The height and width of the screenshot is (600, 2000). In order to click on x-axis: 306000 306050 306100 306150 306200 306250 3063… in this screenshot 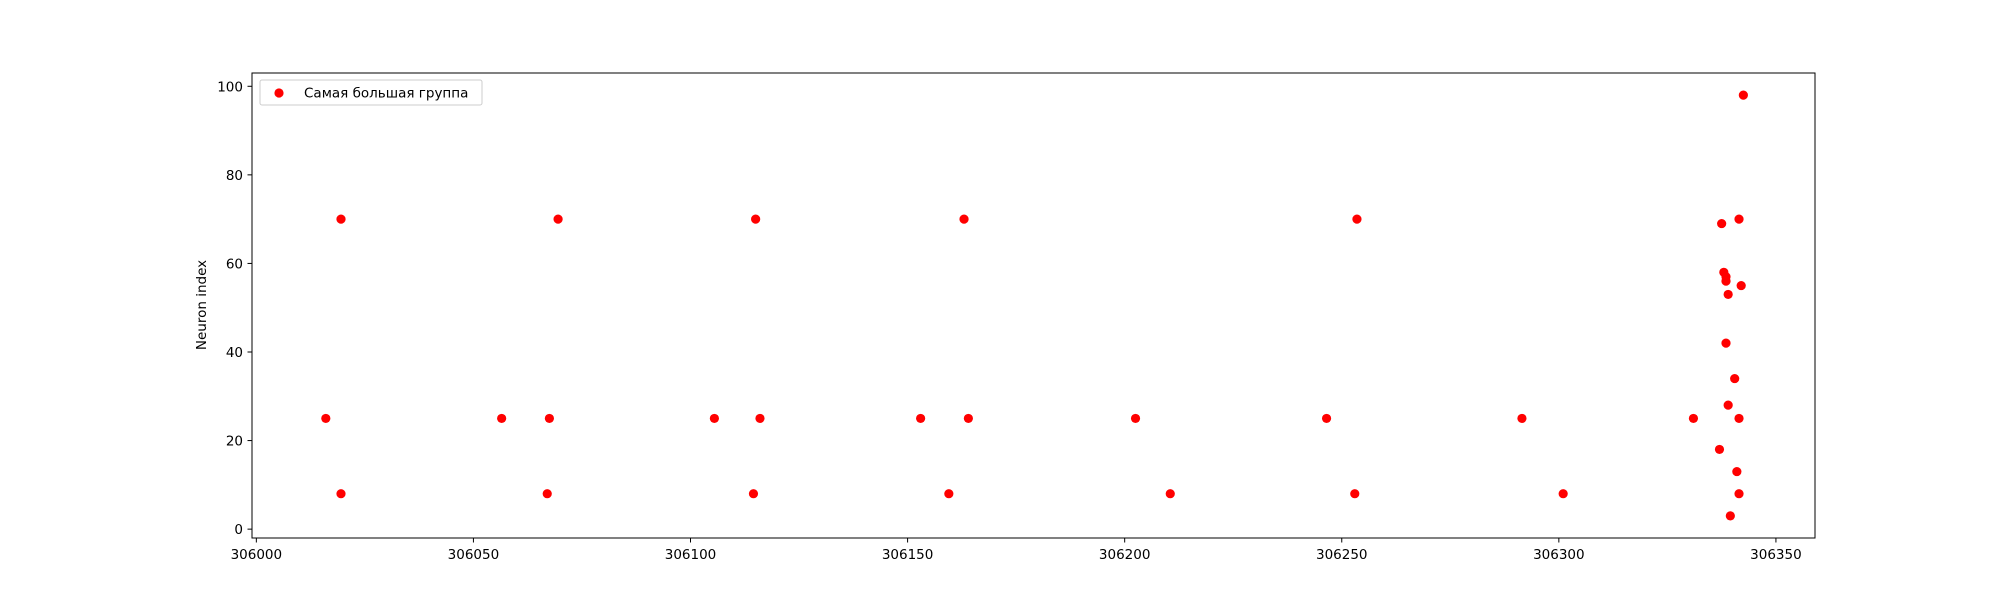, I will do `click(1016, 550)`.